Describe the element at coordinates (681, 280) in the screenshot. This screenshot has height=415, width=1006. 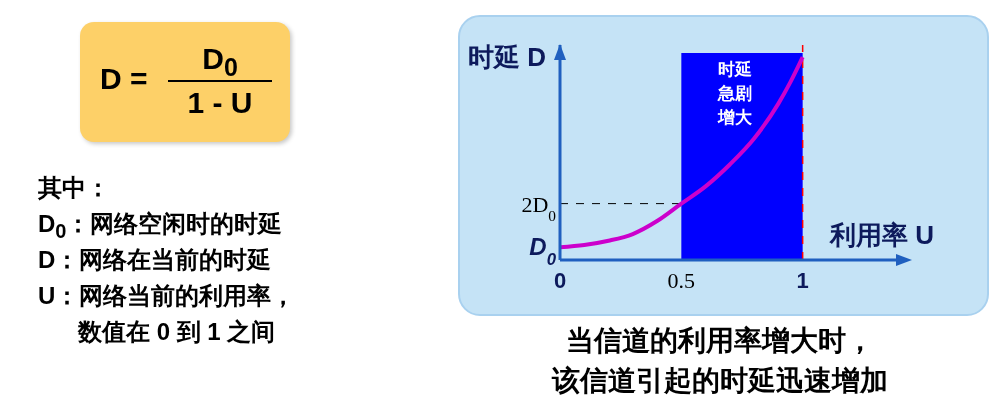
I see `x-tick-label: 0.5` at that location.